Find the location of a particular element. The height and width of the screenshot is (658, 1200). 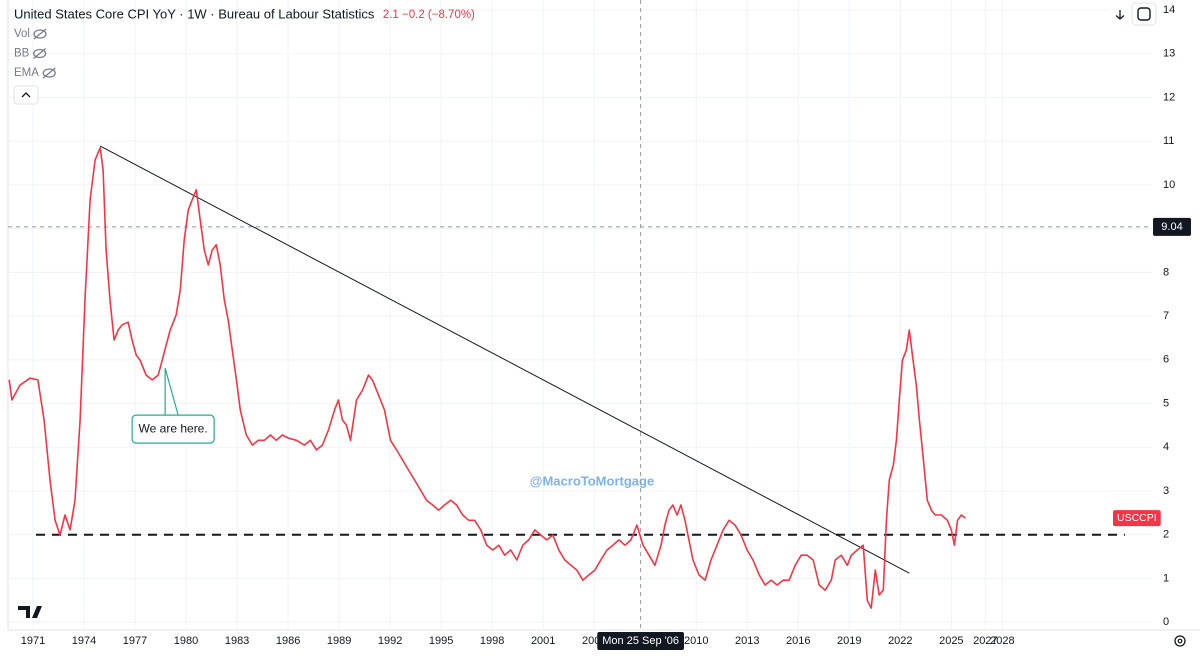

y-tick-label: 1 is located at coordinates (1166, 578).